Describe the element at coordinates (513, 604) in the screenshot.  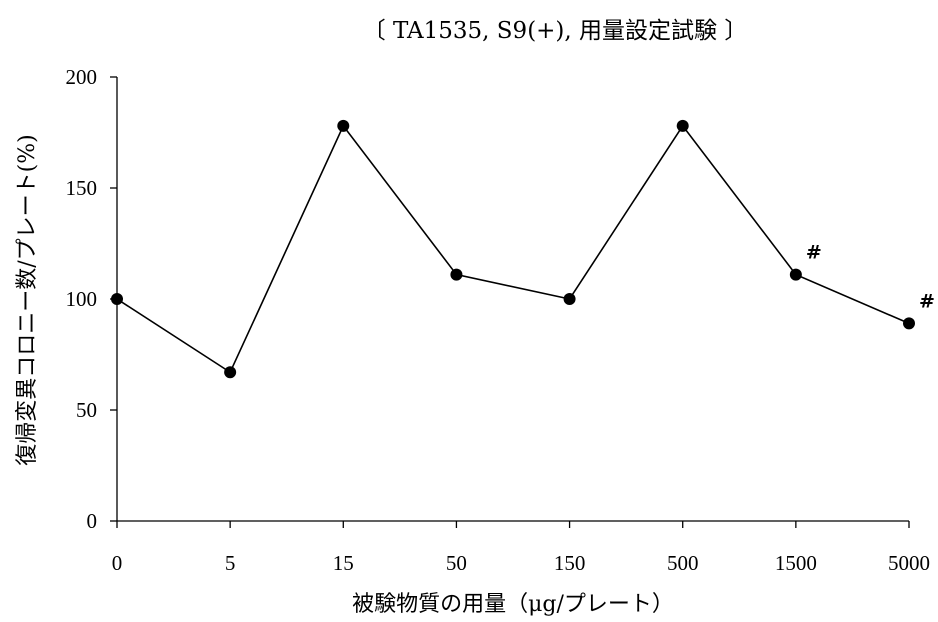
I see `x-axis-label: 被験物質の用量（μg/プレート）` at that location.